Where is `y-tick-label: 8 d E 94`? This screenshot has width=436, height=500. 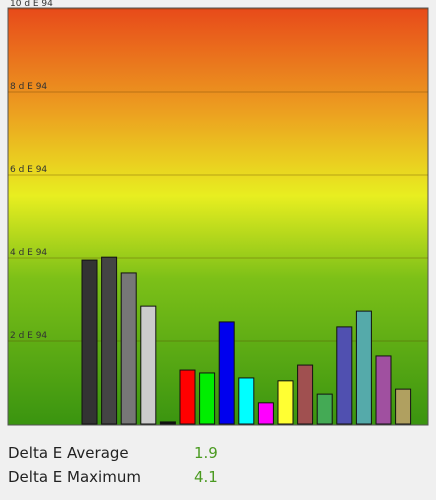 y-tick-label: 8 d E 94 is located at coordinates (28, 87).